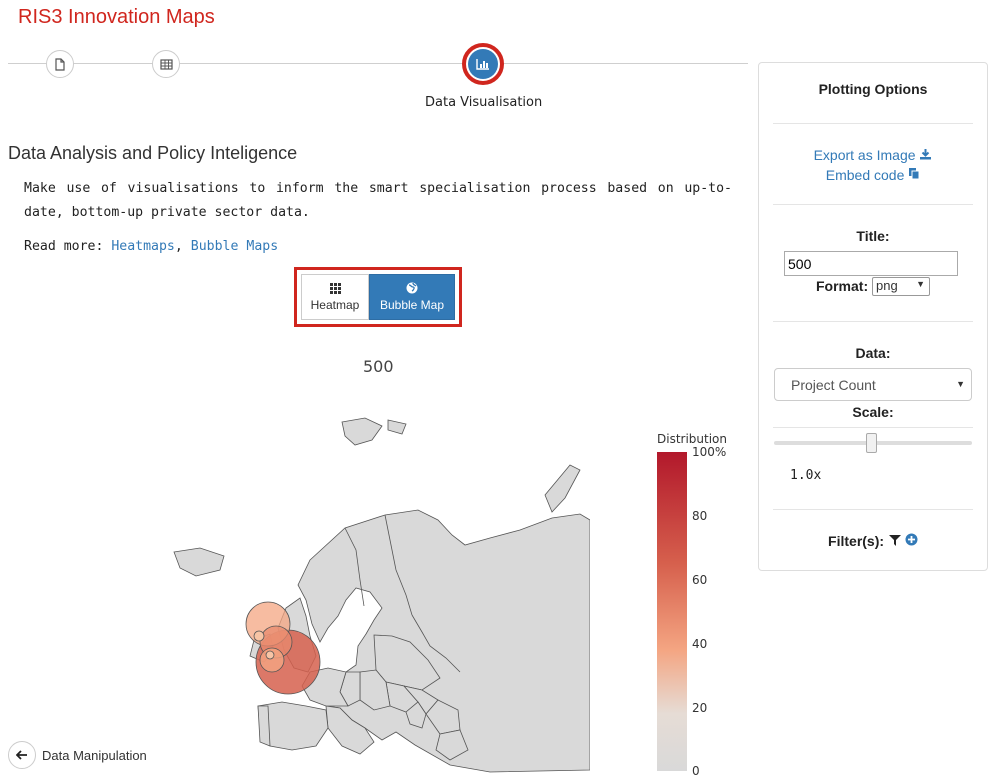  I want to click on app-title: RIS3 Innovation Maps, so click(116, 17).